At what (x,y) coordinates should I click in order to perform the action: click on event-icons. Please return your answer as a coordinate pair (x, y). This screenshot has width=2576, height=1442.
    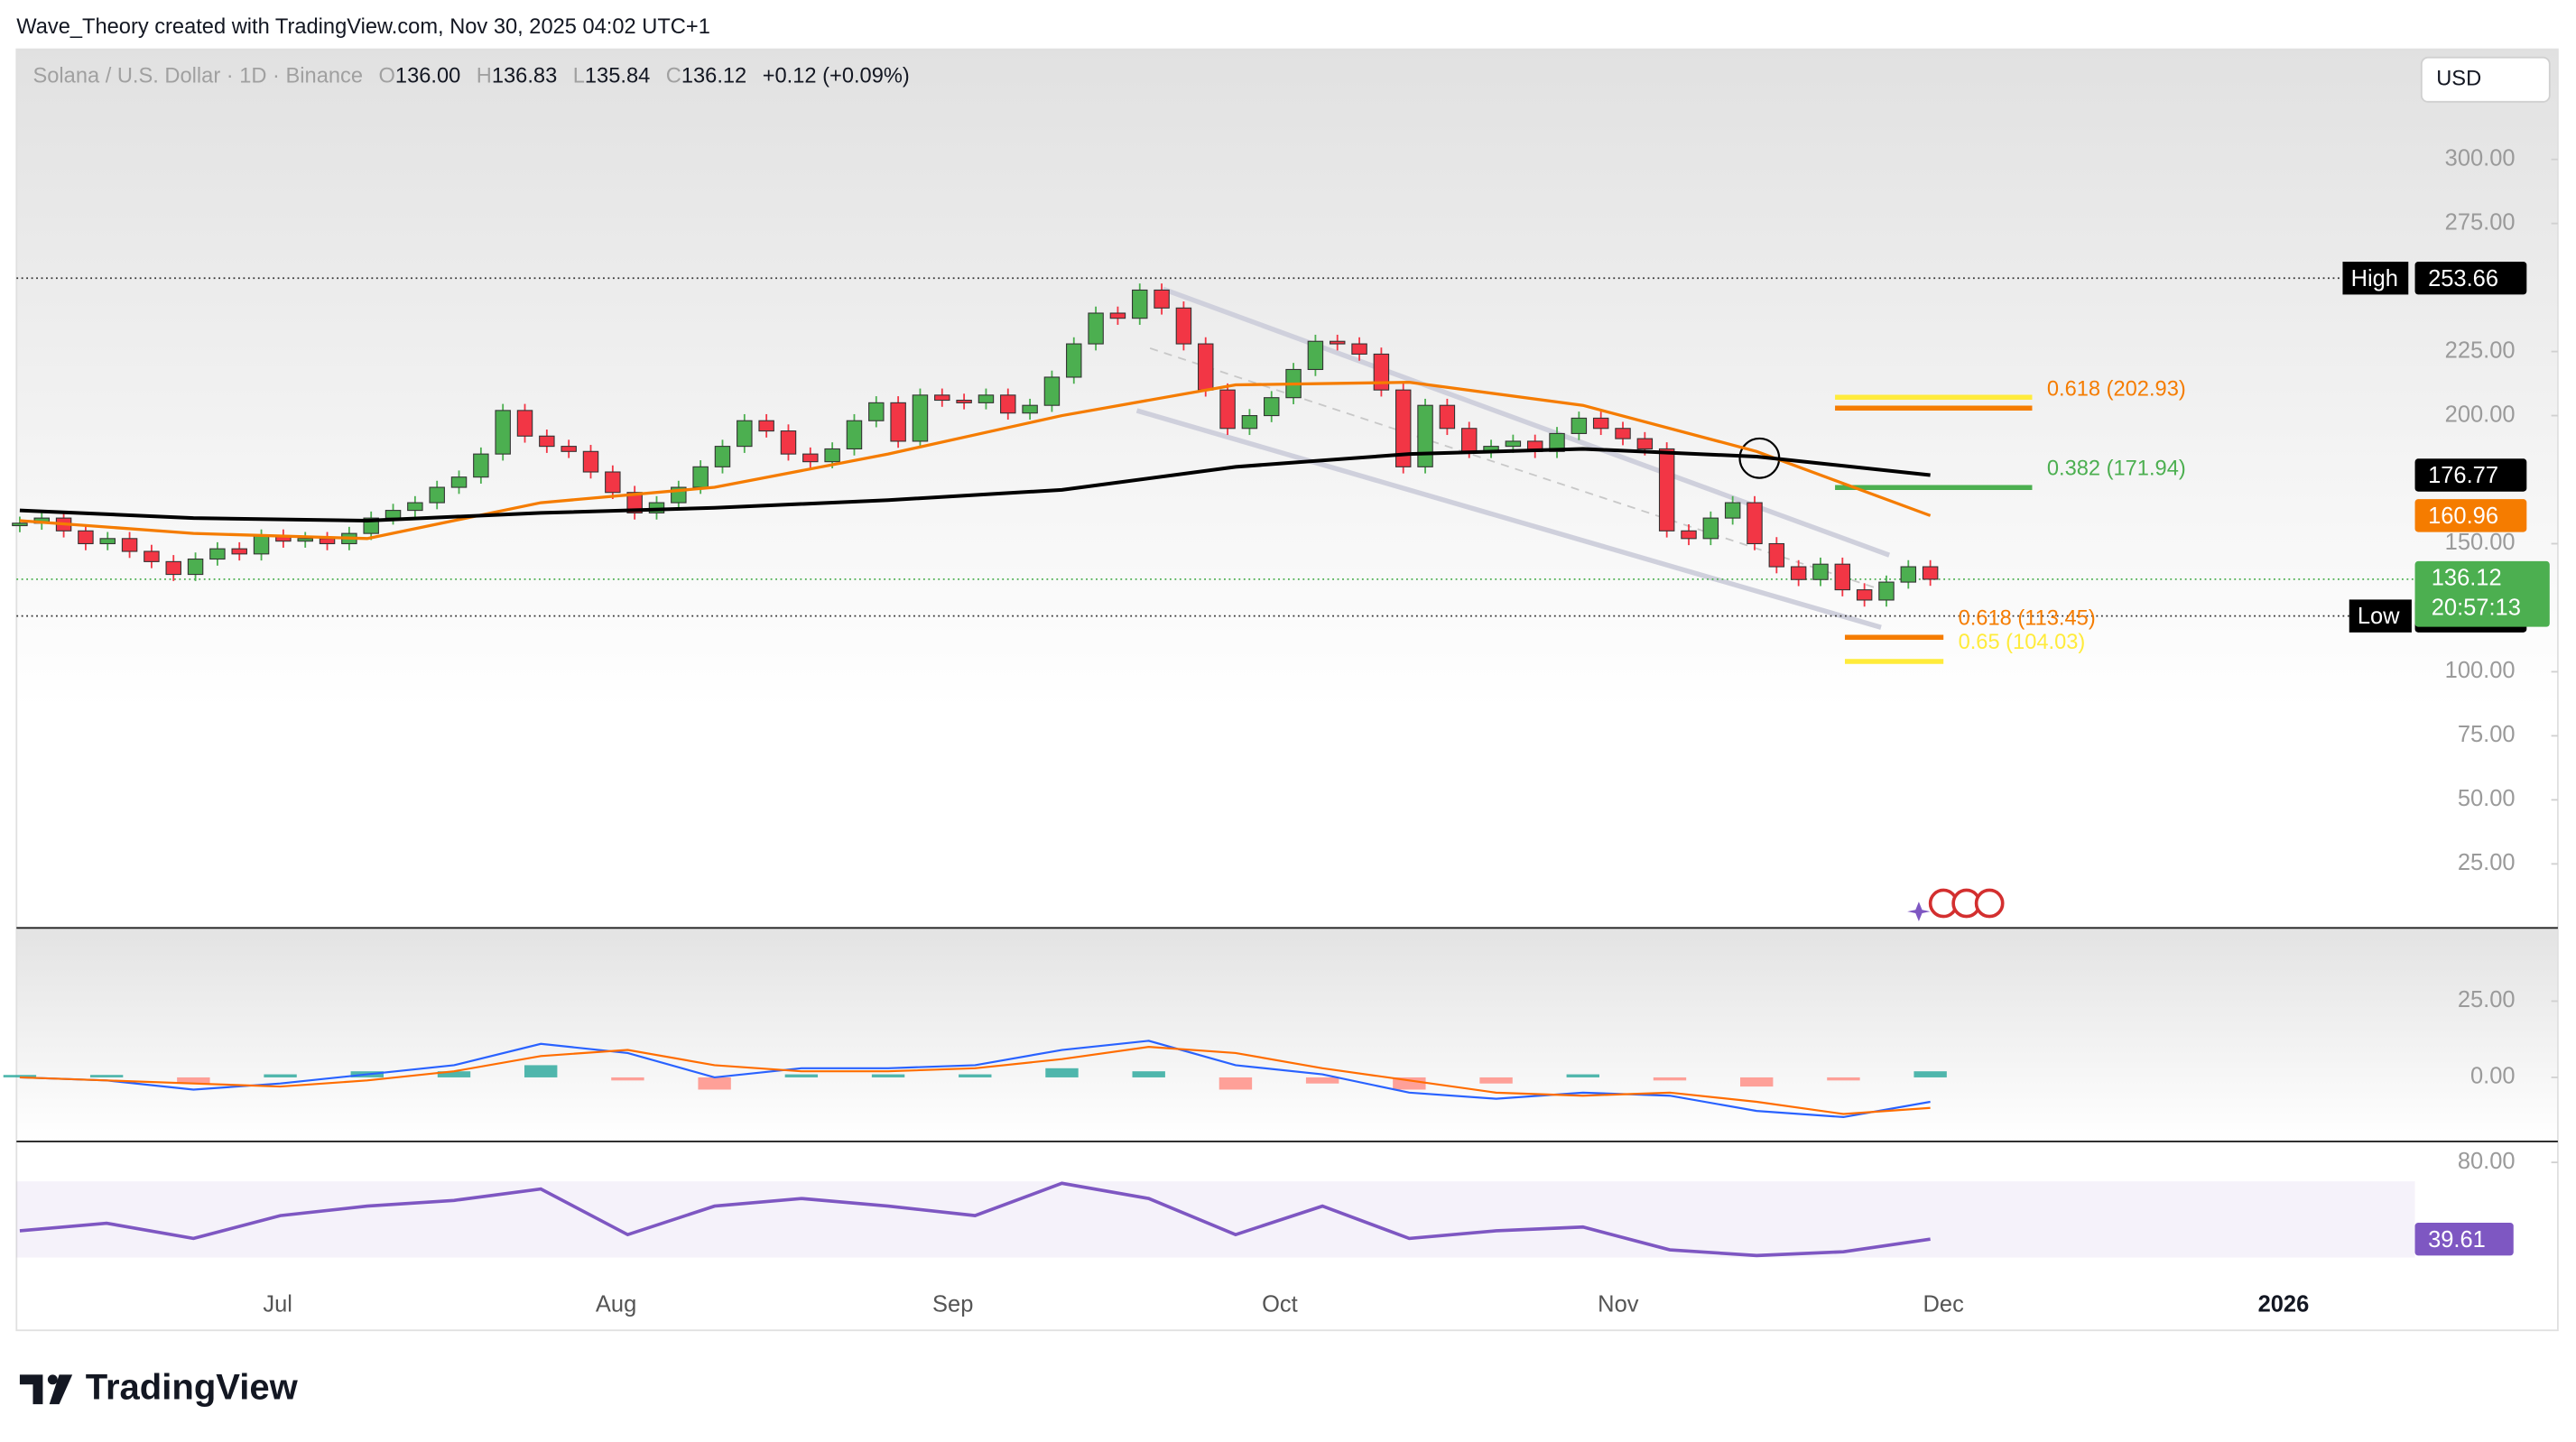
    Looking at the image, I should click on (1956, 905).